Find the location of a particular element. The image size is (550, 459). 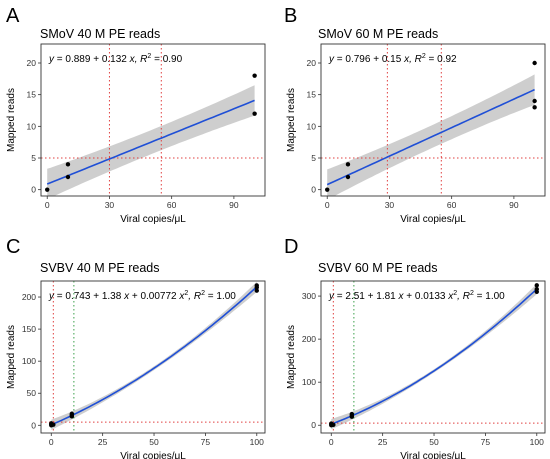

fit-equation: y = 2.51 + 1.81 x + 0.0133 x2, R2 = 1.00 is located at coordinates (416, 296).